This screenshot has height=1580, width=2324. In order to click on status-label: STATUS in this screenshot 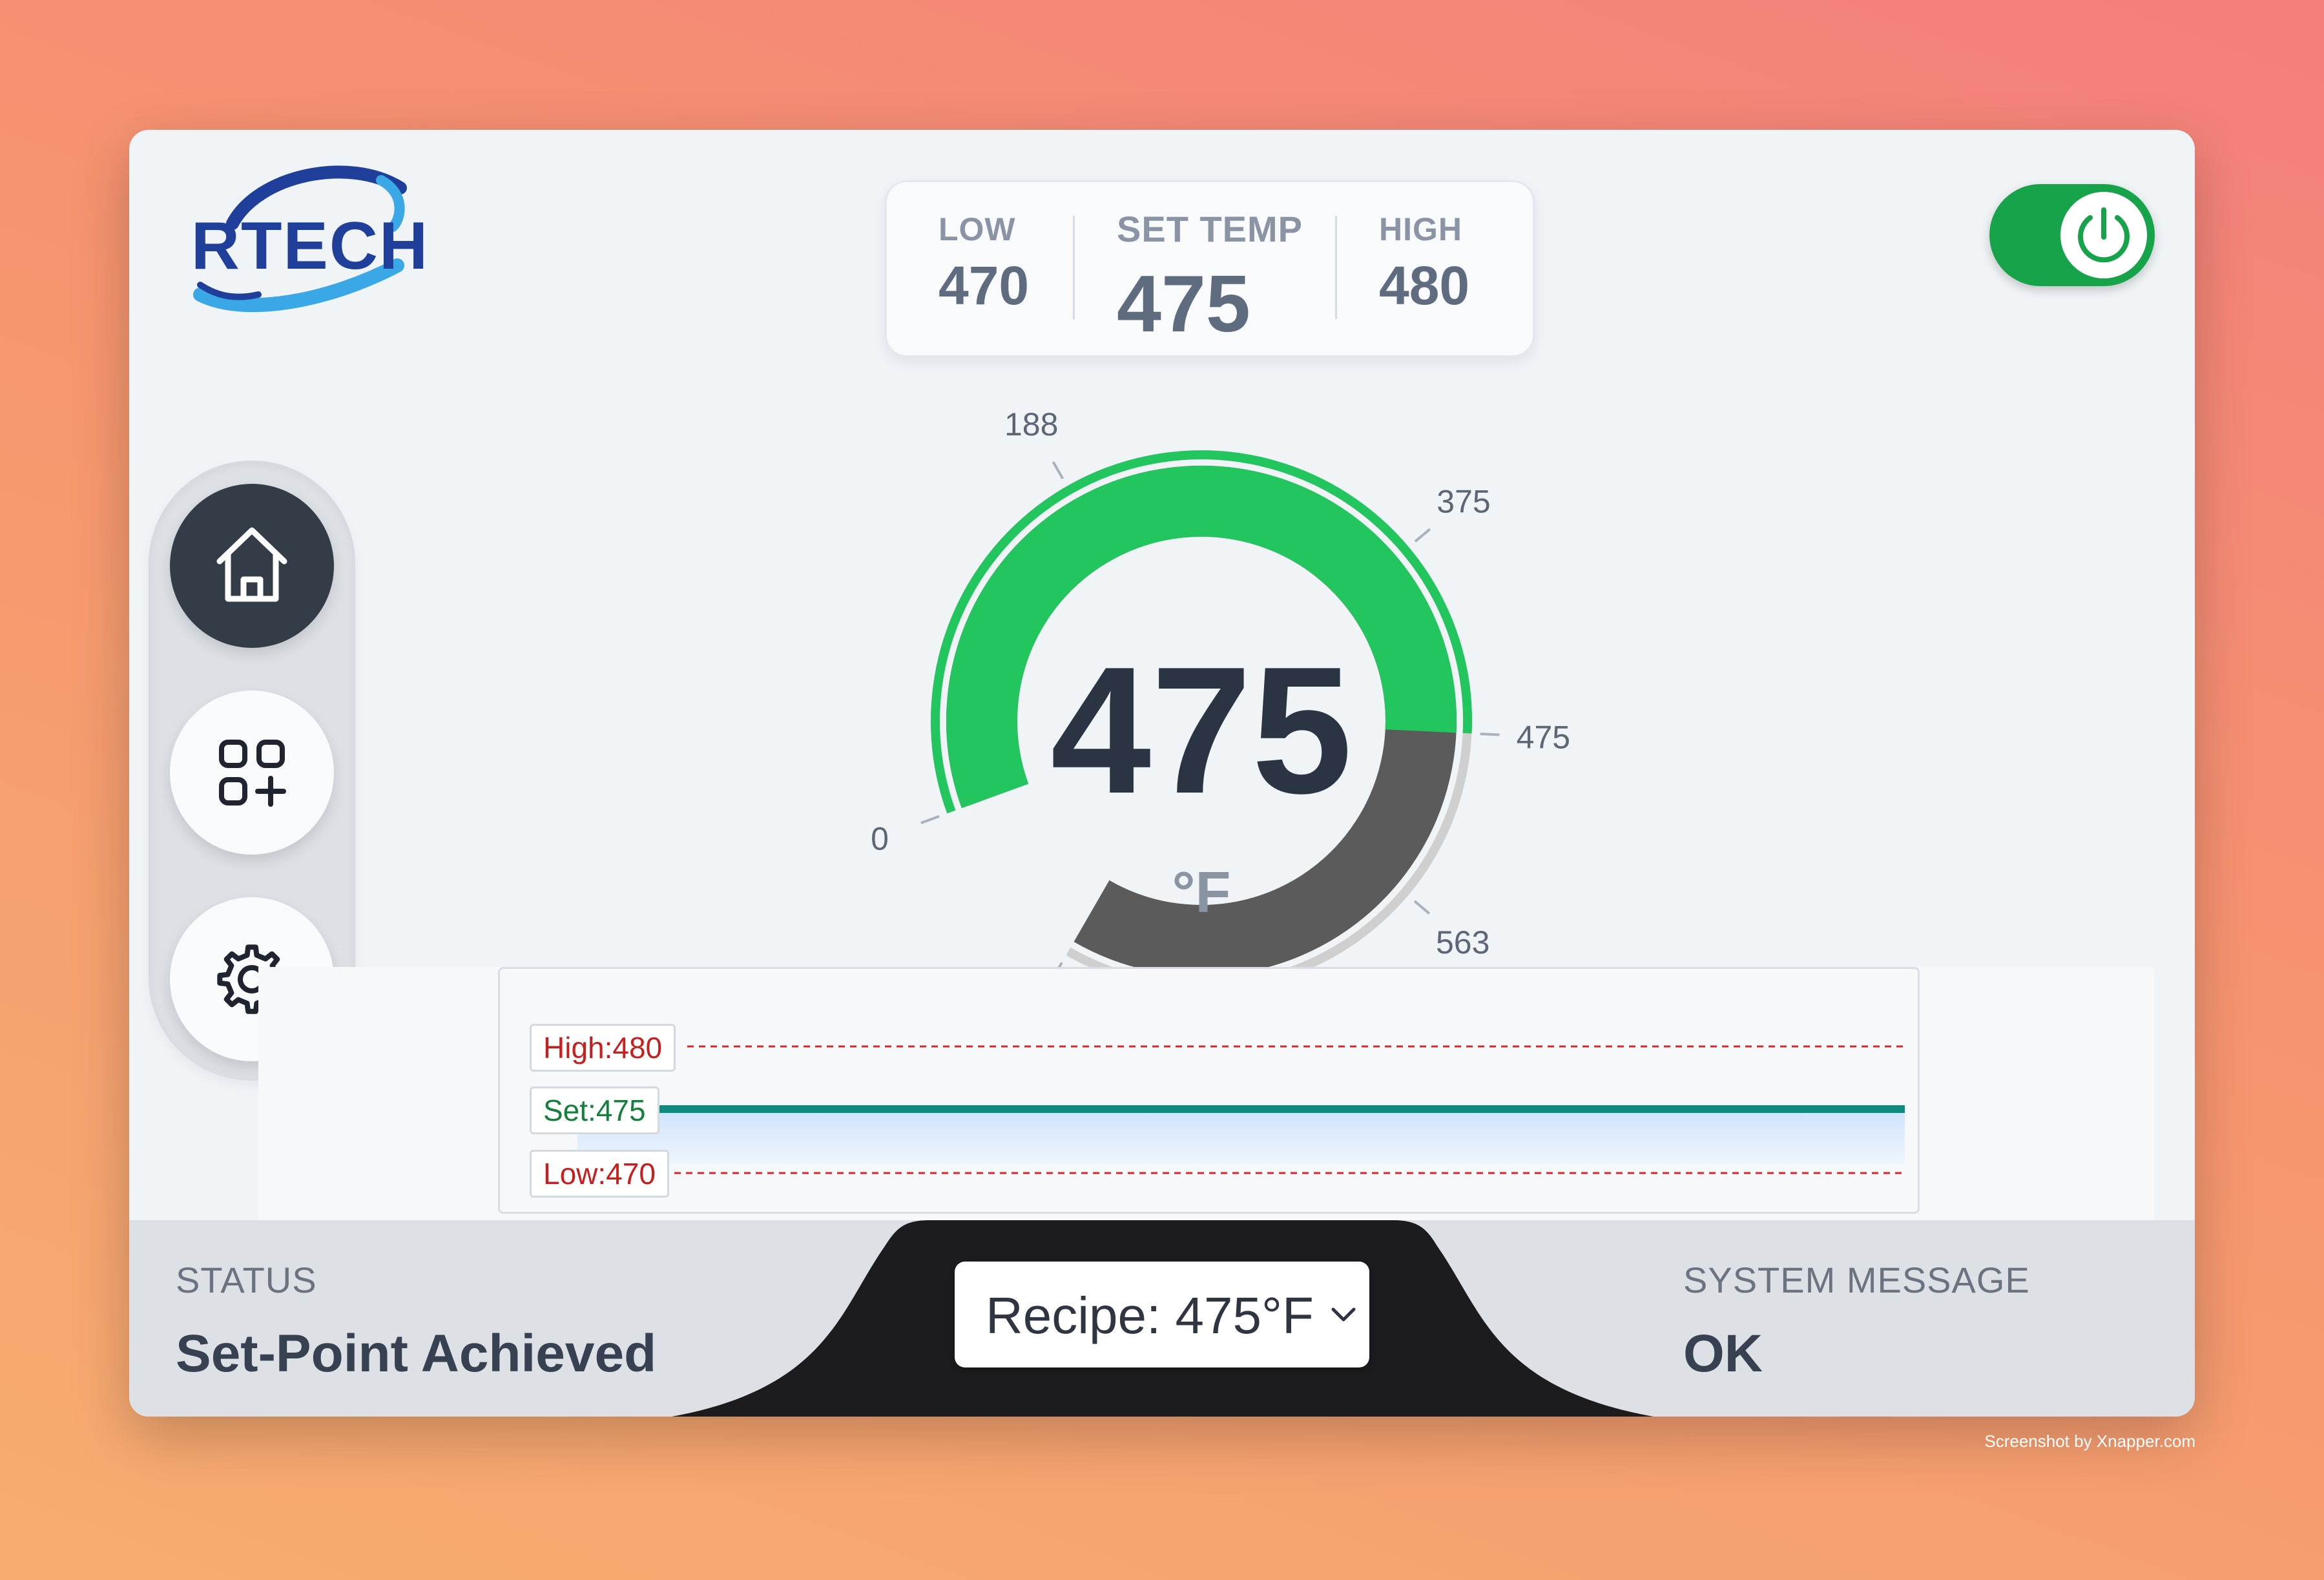, I will do `click(247, 1280)`.